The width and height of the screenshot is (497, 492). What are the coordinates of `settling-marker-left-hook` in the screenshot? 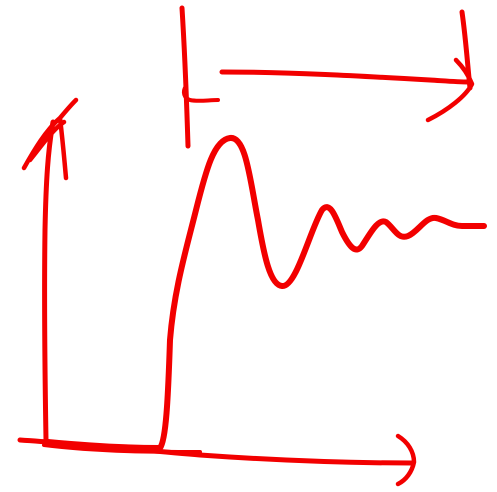 It's located at (200, 93).